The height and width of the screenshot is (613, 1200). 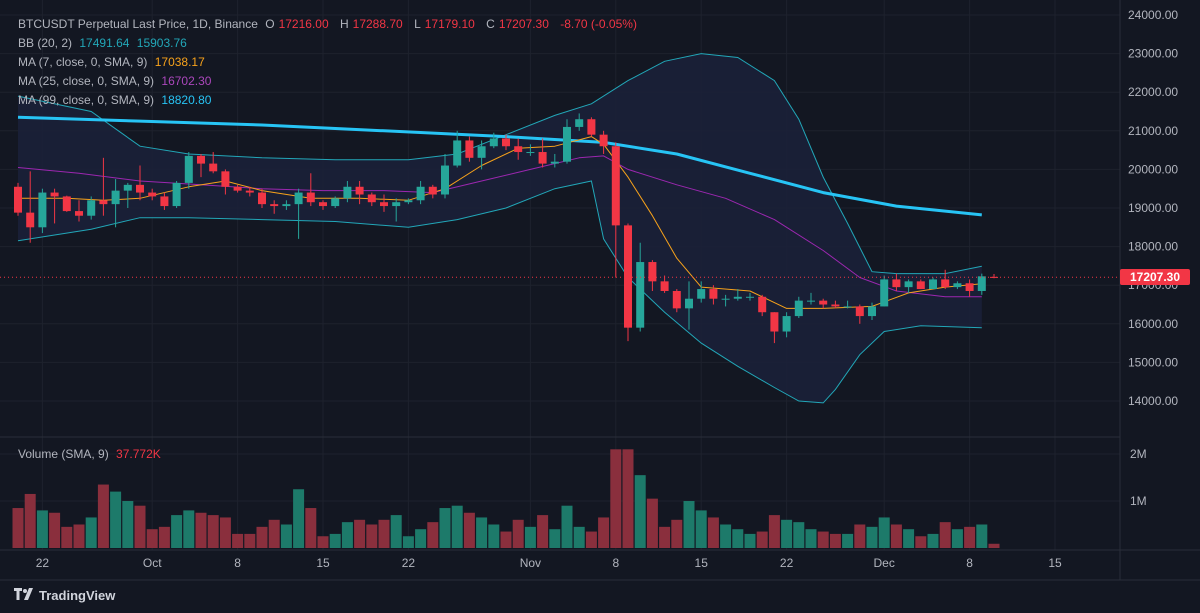 I want to click on price-axis-label: 19000.00, so click(x=1153, y=208).